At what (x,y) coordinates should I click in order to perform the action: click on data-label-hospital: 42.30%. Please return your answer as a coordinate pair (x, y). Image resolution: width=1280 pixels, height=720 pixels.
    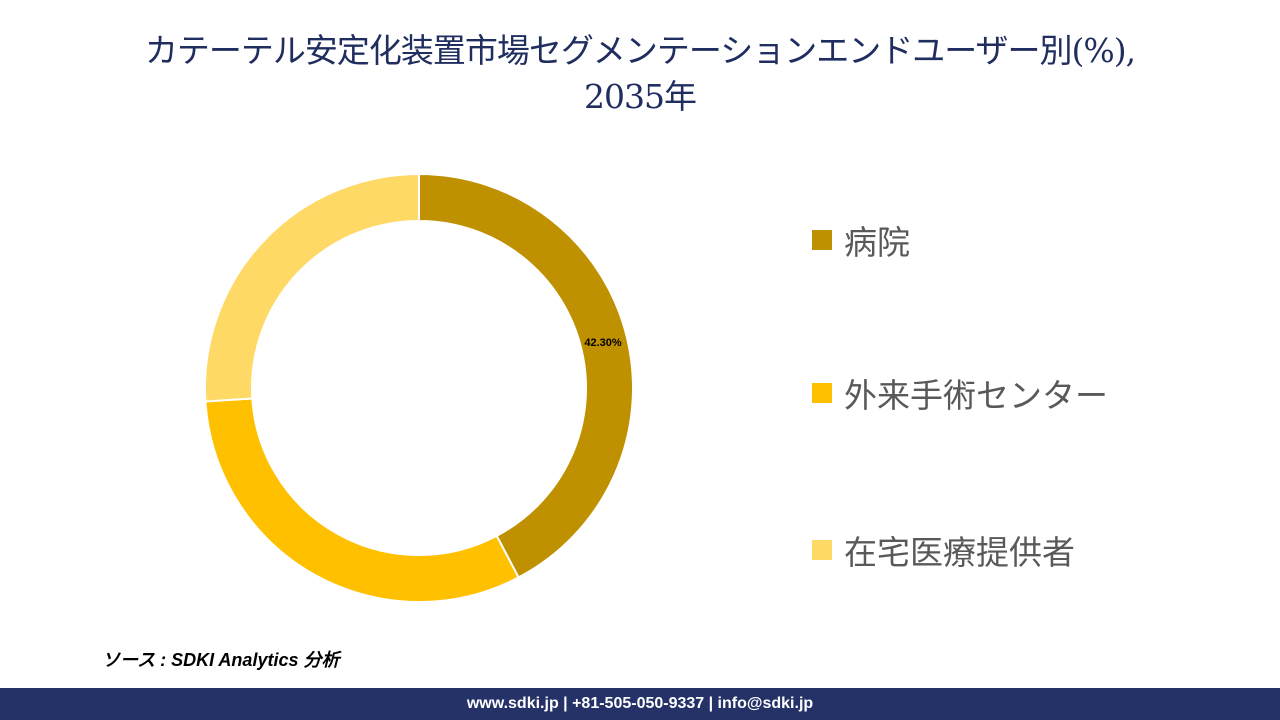
    Looking at the image, I should click on (603, 343).